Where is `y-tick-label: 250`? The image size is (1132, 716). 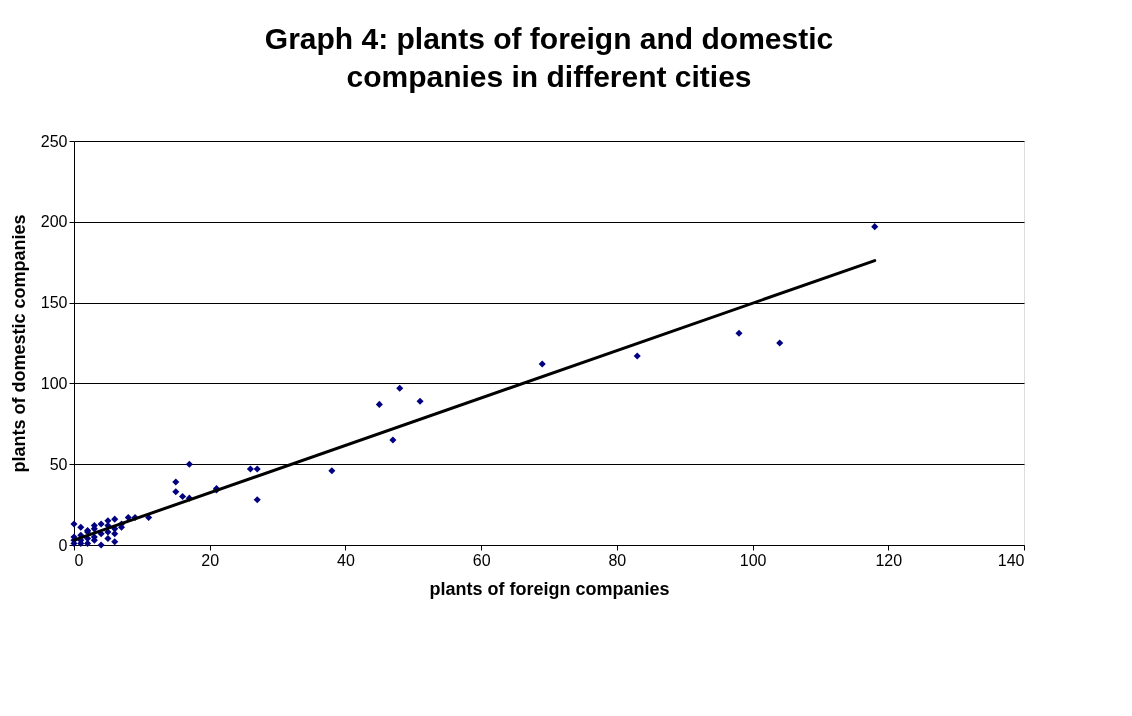 y-tick-label: 250 is located at coordinates (54, 141).